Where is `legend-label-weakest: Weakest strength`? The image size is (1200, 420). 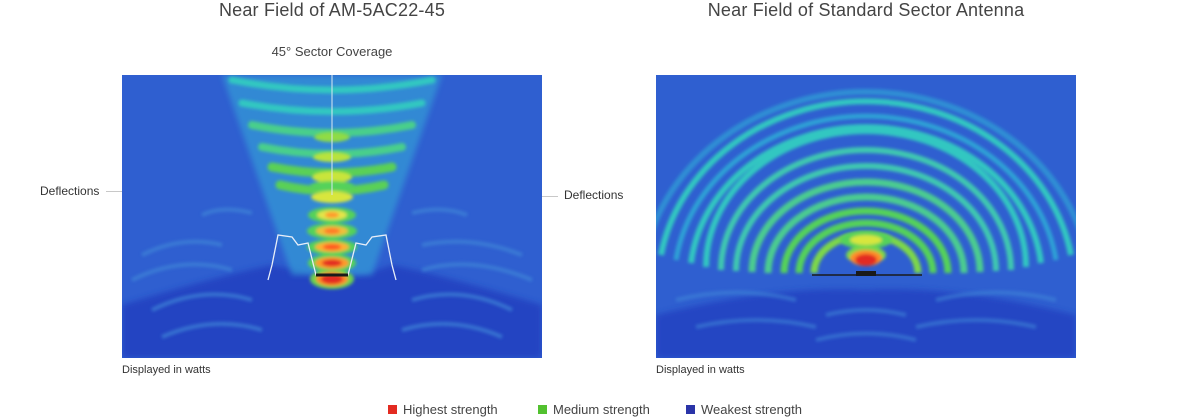 legend-label-weakest: Weakest strength is located at coordinates (751, 409).